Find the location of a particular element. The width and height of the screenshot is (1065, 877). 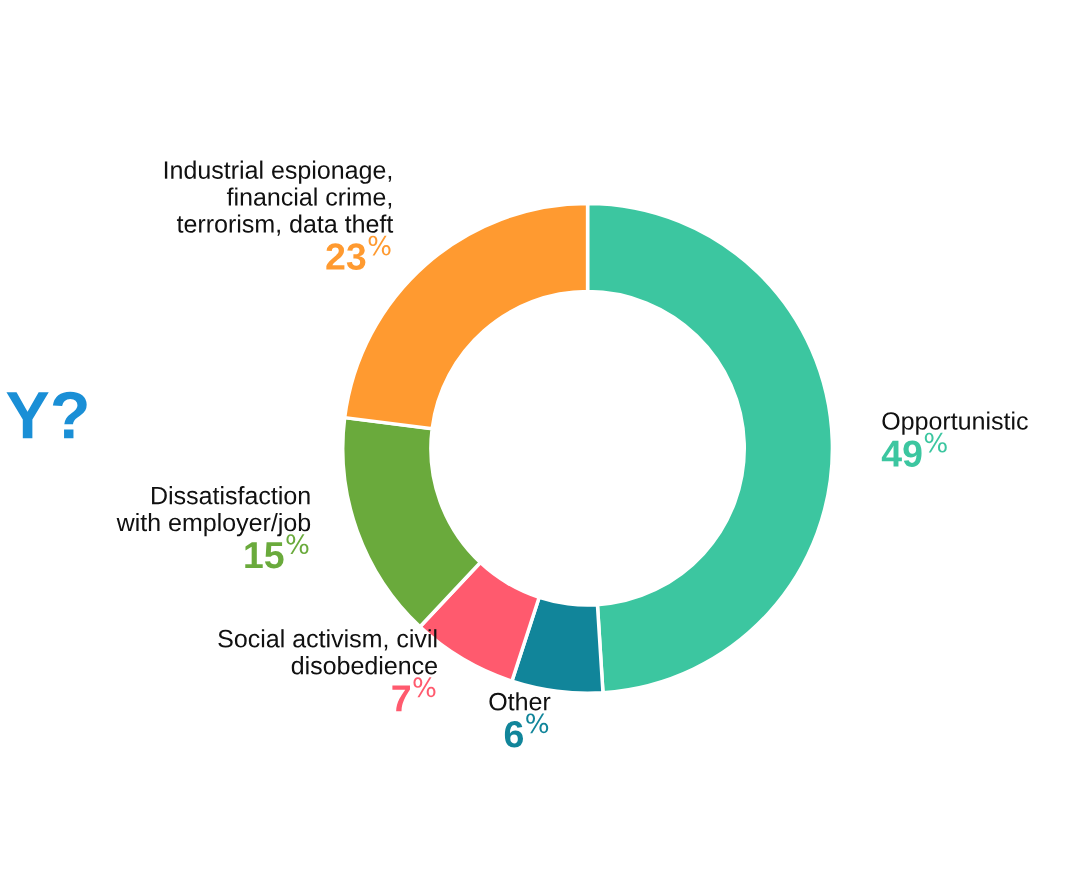

data-label: 7$^{%}$ is located at coordinates (414, 694).